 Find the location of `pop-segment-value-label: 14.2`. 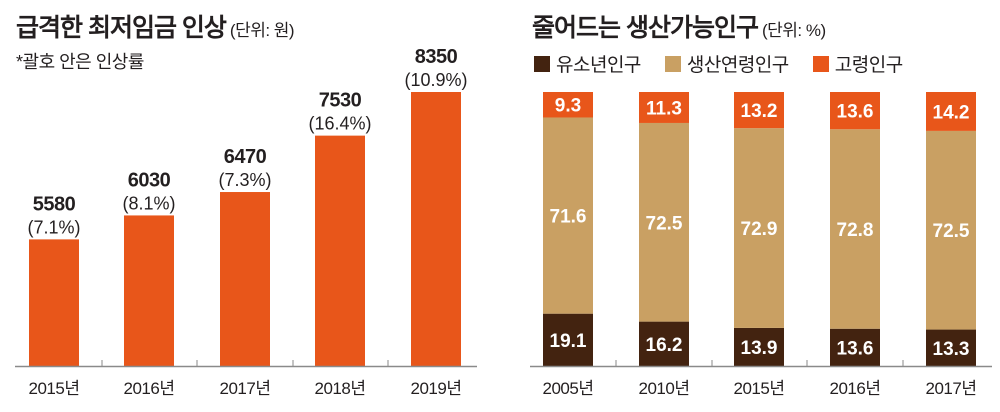

pop-segment-value-label: 14.2 is located at coordinates (951, 112).